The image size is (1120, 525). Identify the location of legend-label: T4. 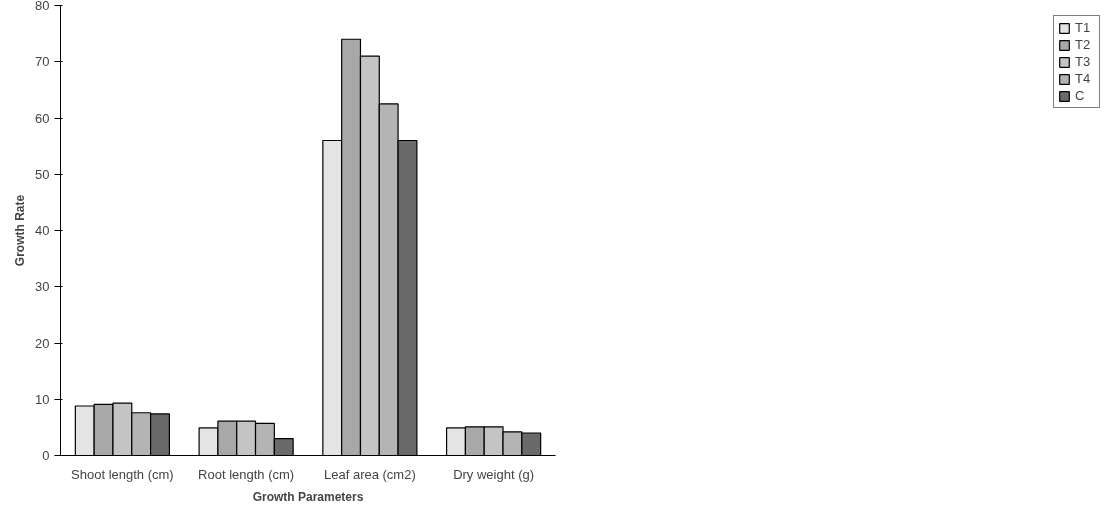
(1083, 78).